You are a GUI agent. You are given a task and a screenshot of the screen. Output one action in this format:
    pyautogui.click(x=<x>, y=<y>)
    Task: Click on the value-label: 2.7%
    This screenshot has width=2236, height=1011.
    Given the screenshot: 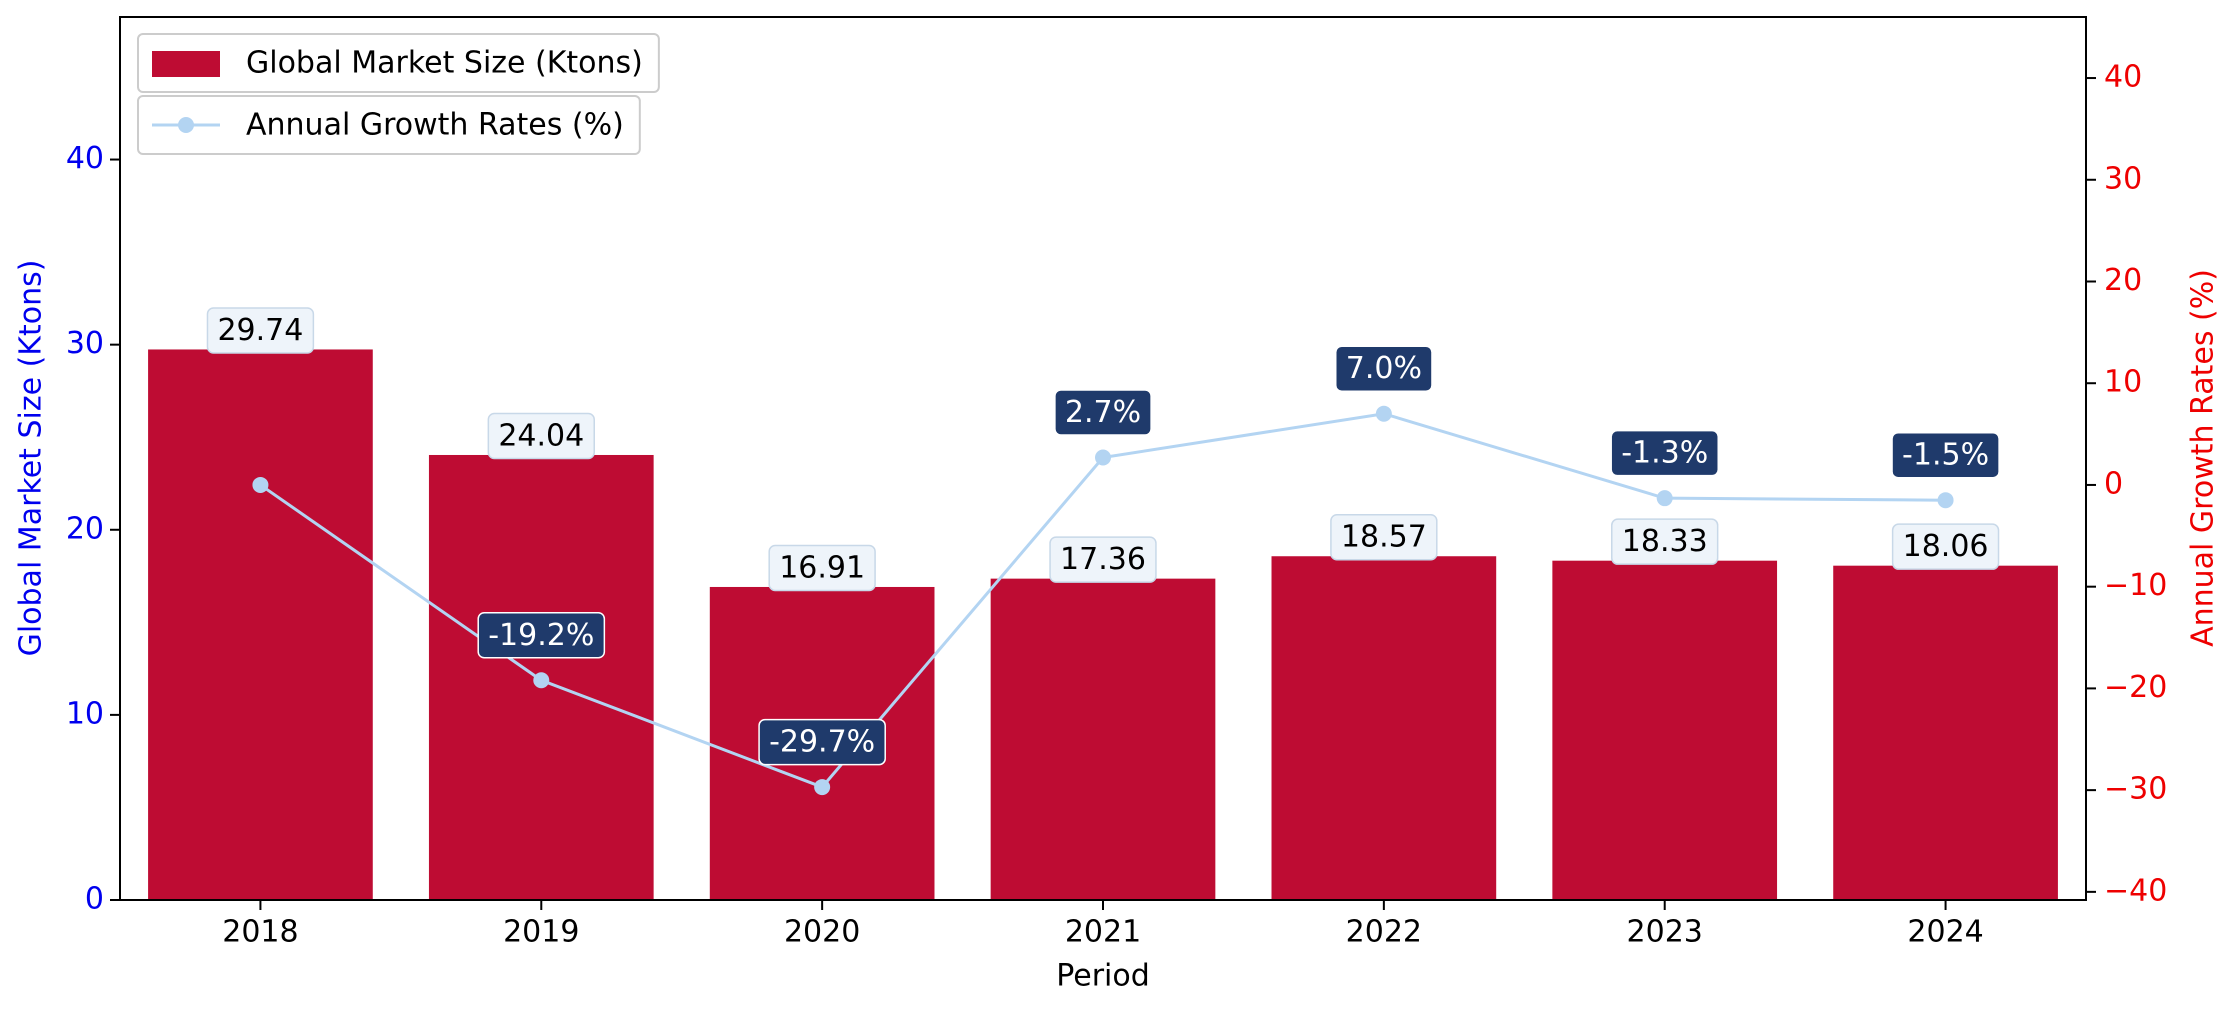 What is the action you would take?
    pyautogui.click(x=1103, y=412)
    